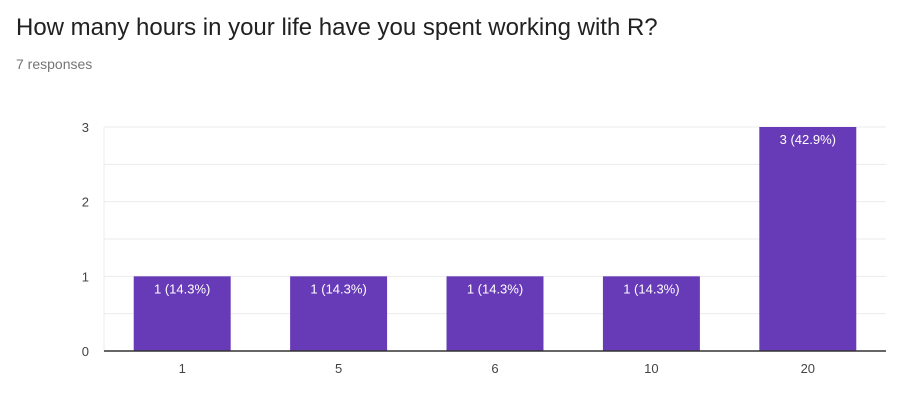 This screenshot has height=401, width=906. Describe the element at coordinates (808, 368) in the screenshot. I see `x-tick-label: 20` at that location.